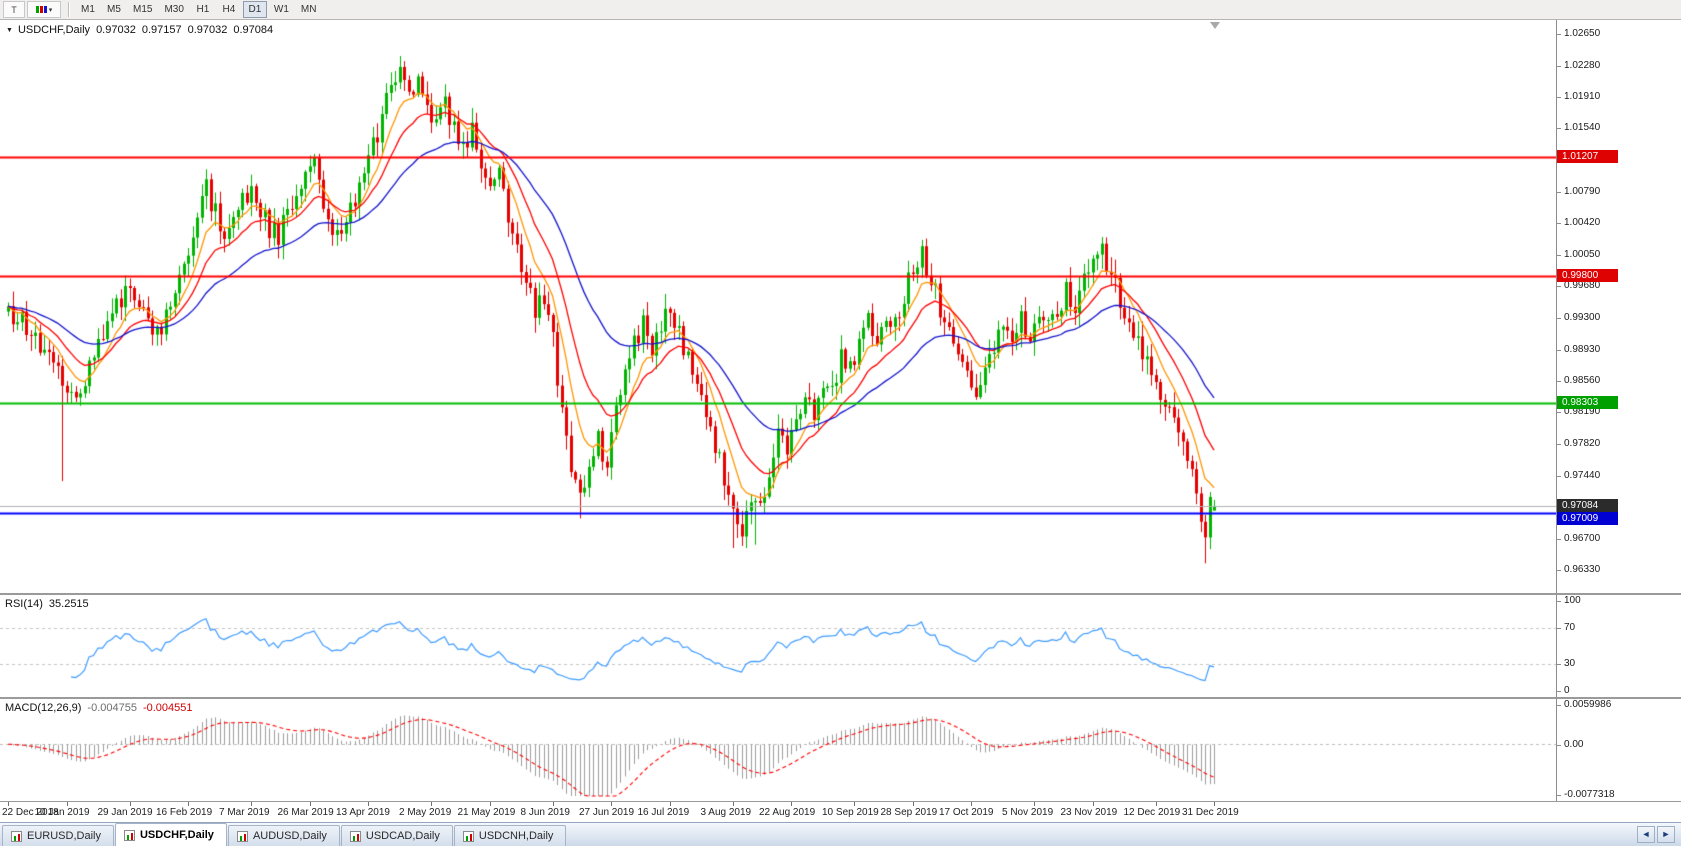  Describe the element at coordinates (1570, 744) in the screenshot. I see `macd-axis-label: 0.00` at that location.